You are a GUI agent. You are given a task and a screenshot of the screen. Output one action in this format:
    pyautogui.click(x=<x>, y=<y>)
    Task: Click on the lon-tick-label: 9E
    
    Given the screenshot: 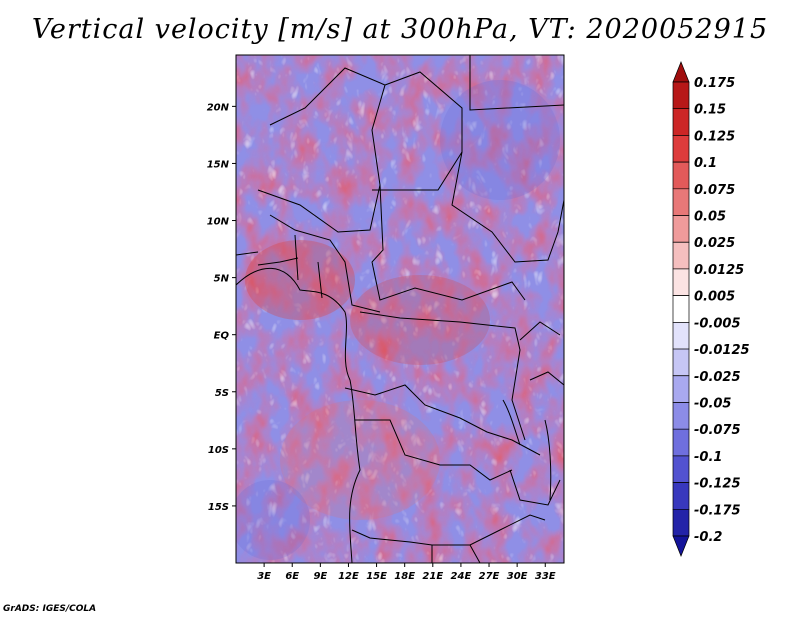 What is the action you would take?
    pyautogui.click(x=320, y=576)
    